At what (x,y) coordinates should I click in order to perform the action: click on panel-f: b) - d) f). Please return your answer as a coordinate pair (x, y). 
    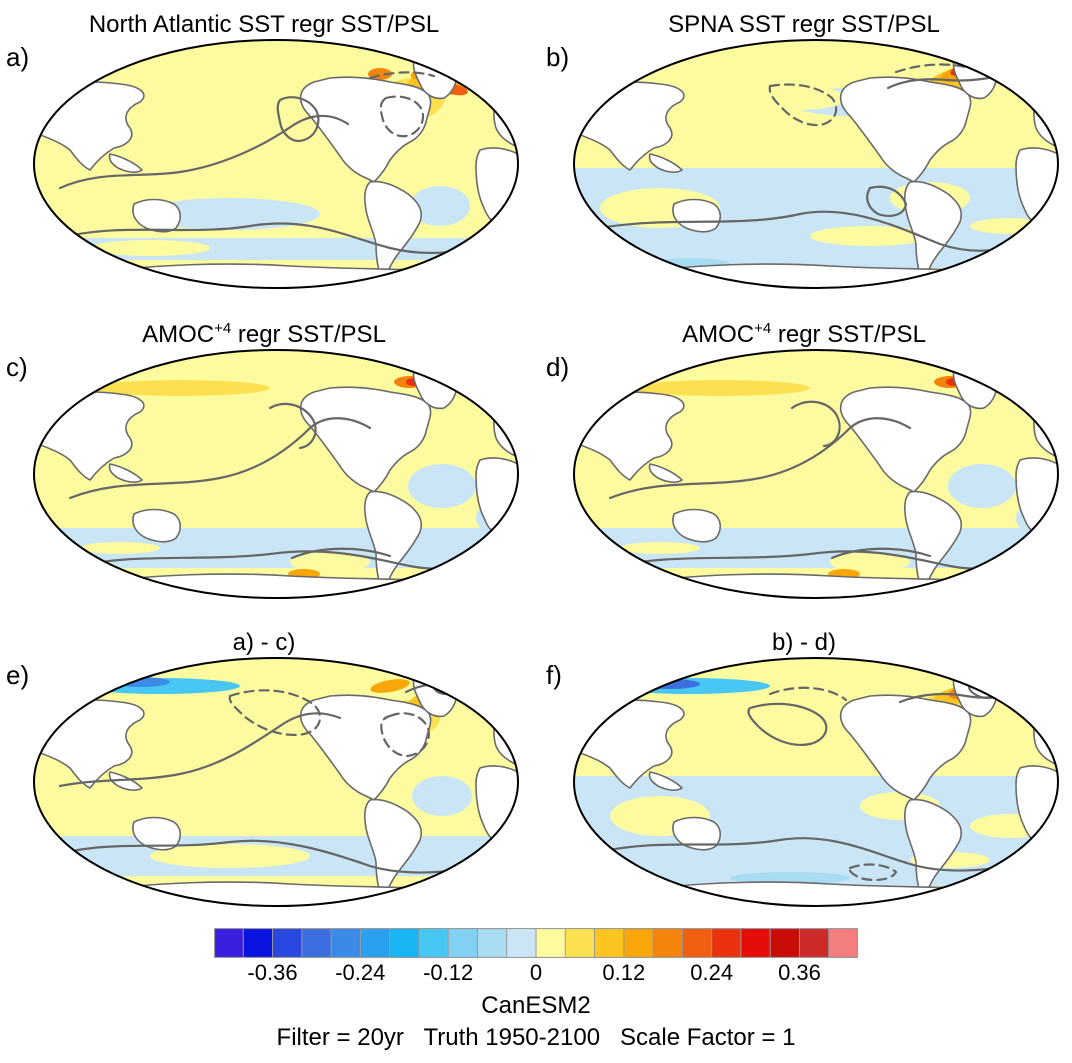
    Looking at the image, I should click on (804, 763).